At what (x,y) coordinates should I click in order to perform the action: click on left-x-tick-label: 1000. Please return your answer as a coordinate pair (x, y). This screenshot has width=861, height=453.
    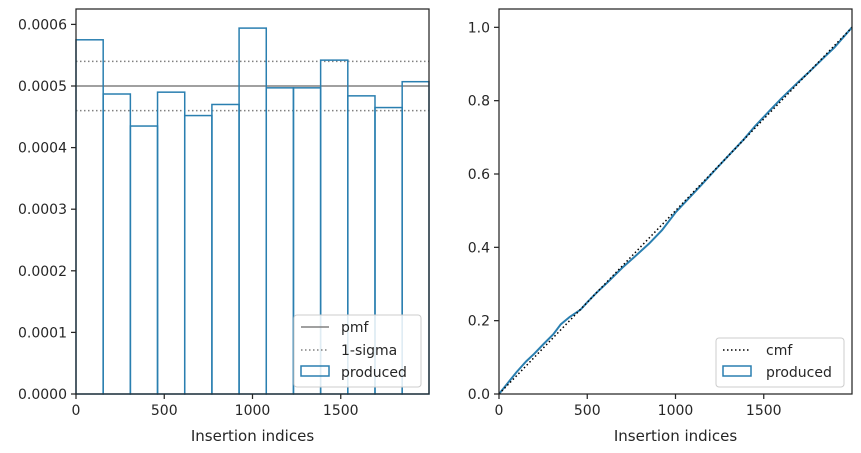
    Looking at the image, I should click on (253, 411).